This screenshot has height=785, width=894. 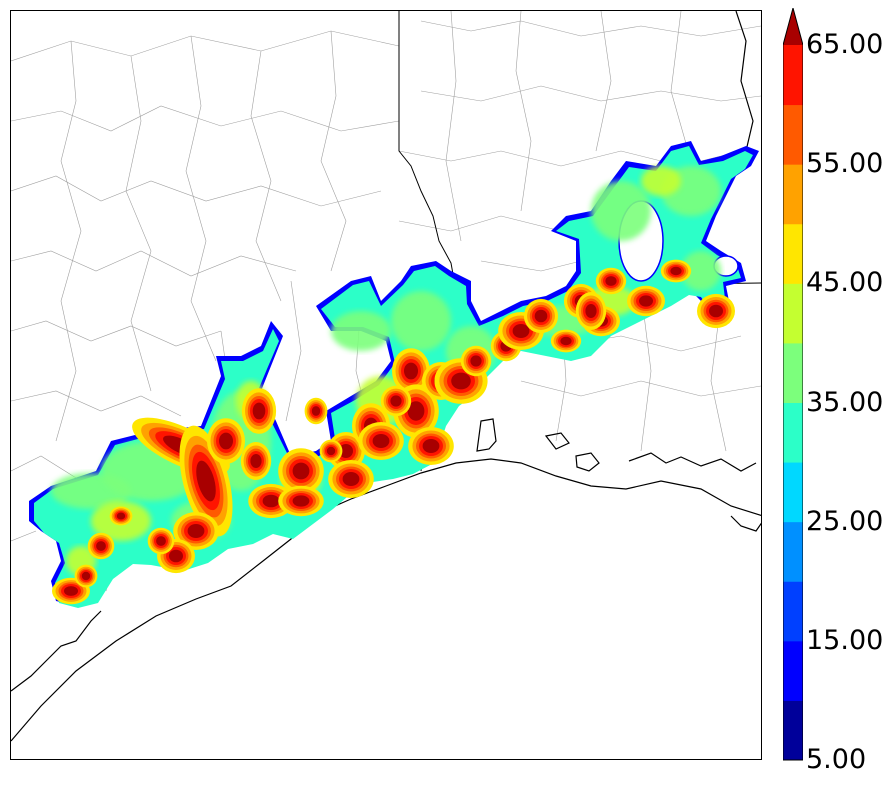 What do you see at coordinates (836, 759) in the screenshot?
I see `colorbar-tick-label: 5.00` at bounding box center [836, 759].